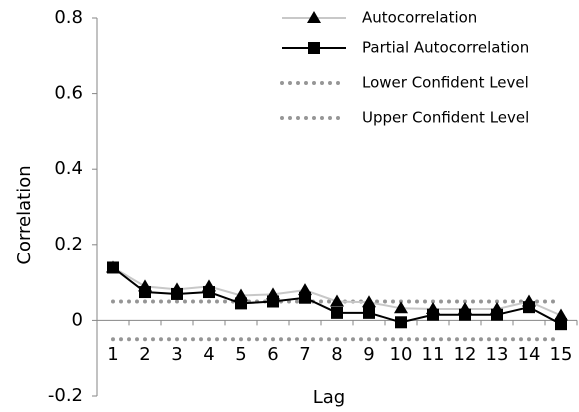 Image resolution: width=579 pixels, height=412 pixels. What do you see at coordinates (529, 354) in the screenshot?
I see `x-tick-label: 14` at bounding box center [529, 354].